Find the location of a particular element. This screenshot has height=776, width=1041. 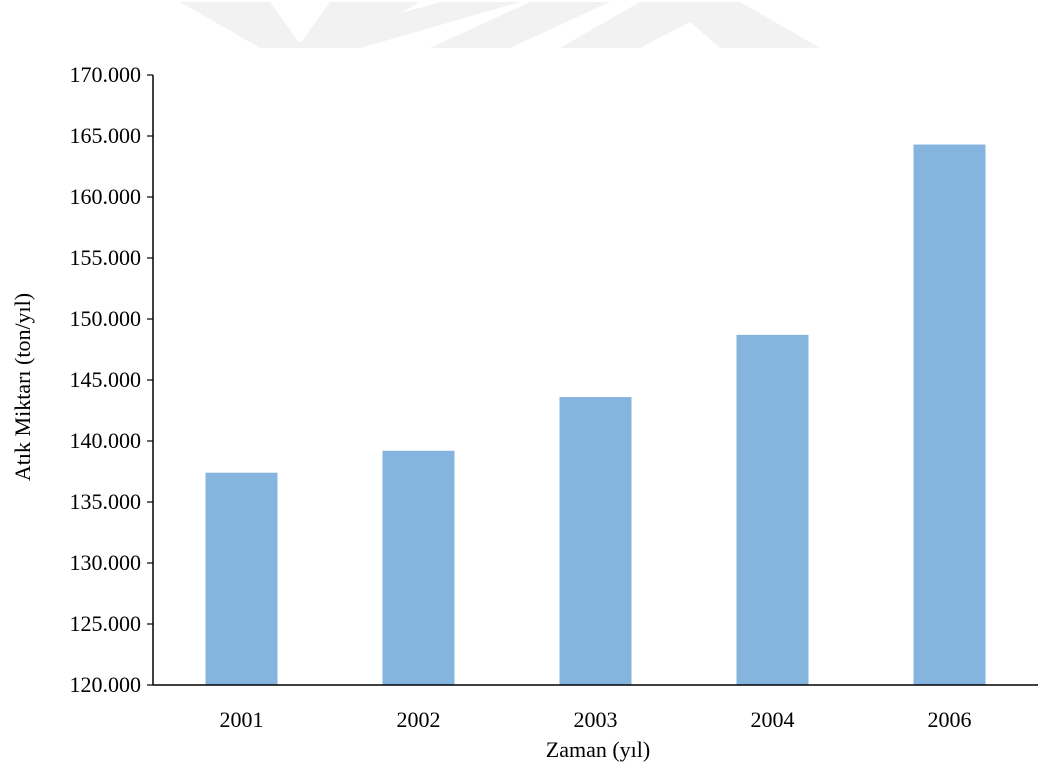

x-axis-title: Zaman (yıl) is located at coordinates (598, 749).